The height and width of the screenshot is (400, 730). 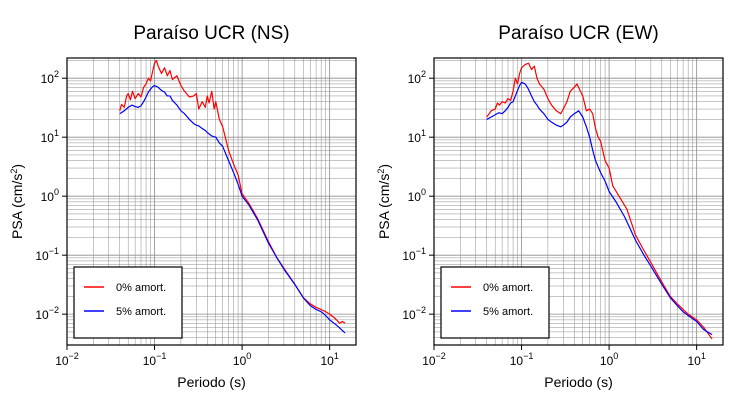 I want to click on chart-title: Paraíso UCR (NS), so click(x=211, y=33).